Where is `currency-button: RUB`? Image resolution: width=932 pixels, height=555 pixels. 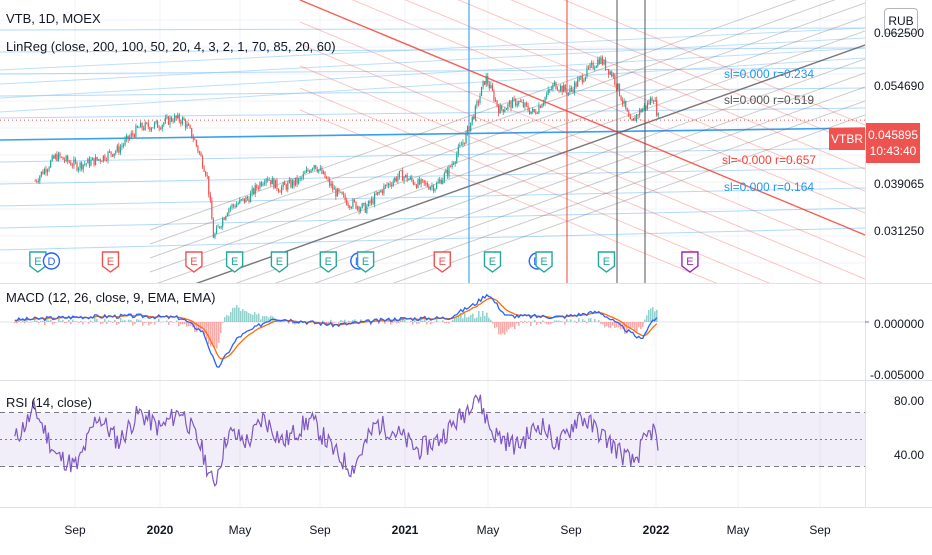 currency-button: RUB is located at coordinates (901, 21).